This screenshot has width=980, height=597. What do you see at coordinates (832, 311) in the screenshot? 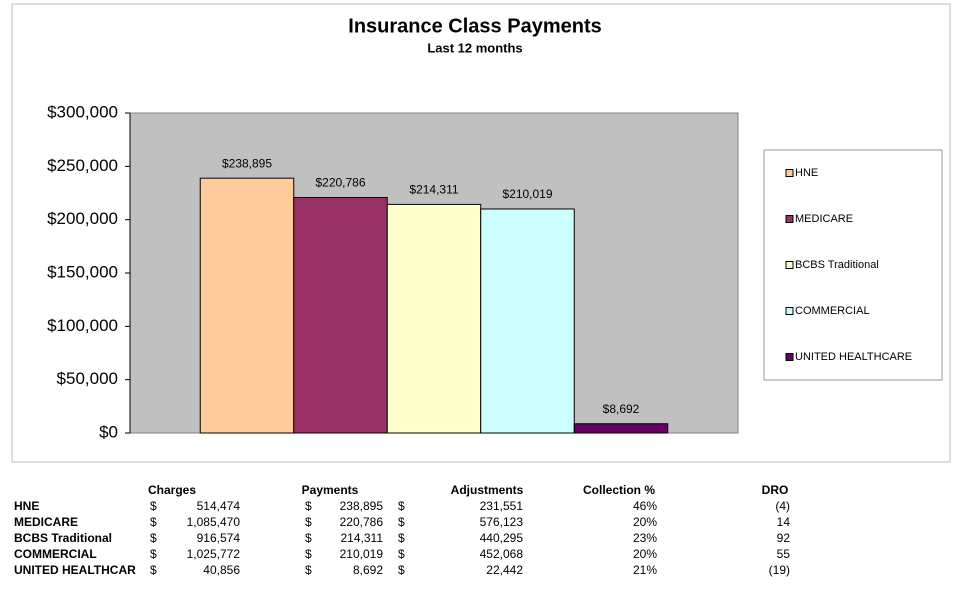
I see `legend-label: COMMERCIAL` at bounding box center [832, 311].